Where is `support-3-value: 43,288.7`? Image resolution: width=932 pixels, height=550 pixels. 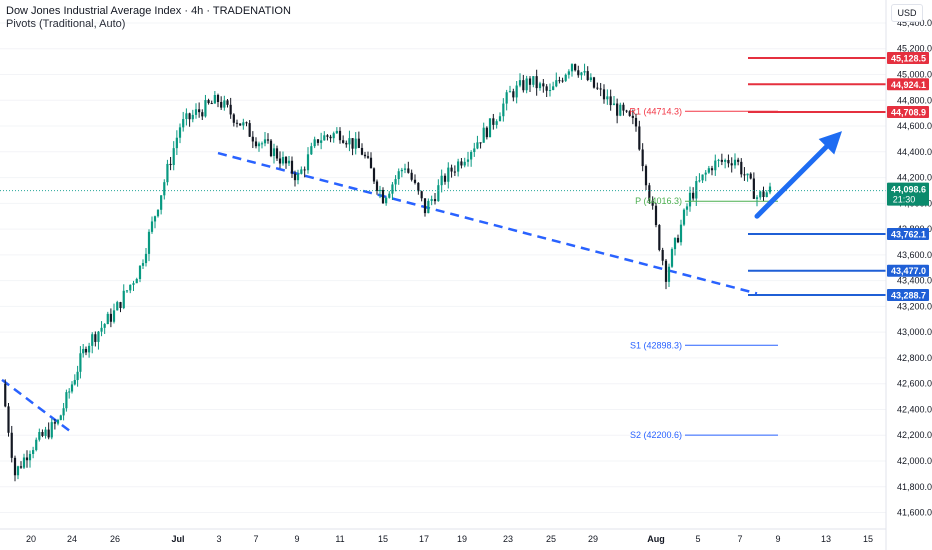
support-3-value: 43,288.7 is located at coordinates (908, 295).